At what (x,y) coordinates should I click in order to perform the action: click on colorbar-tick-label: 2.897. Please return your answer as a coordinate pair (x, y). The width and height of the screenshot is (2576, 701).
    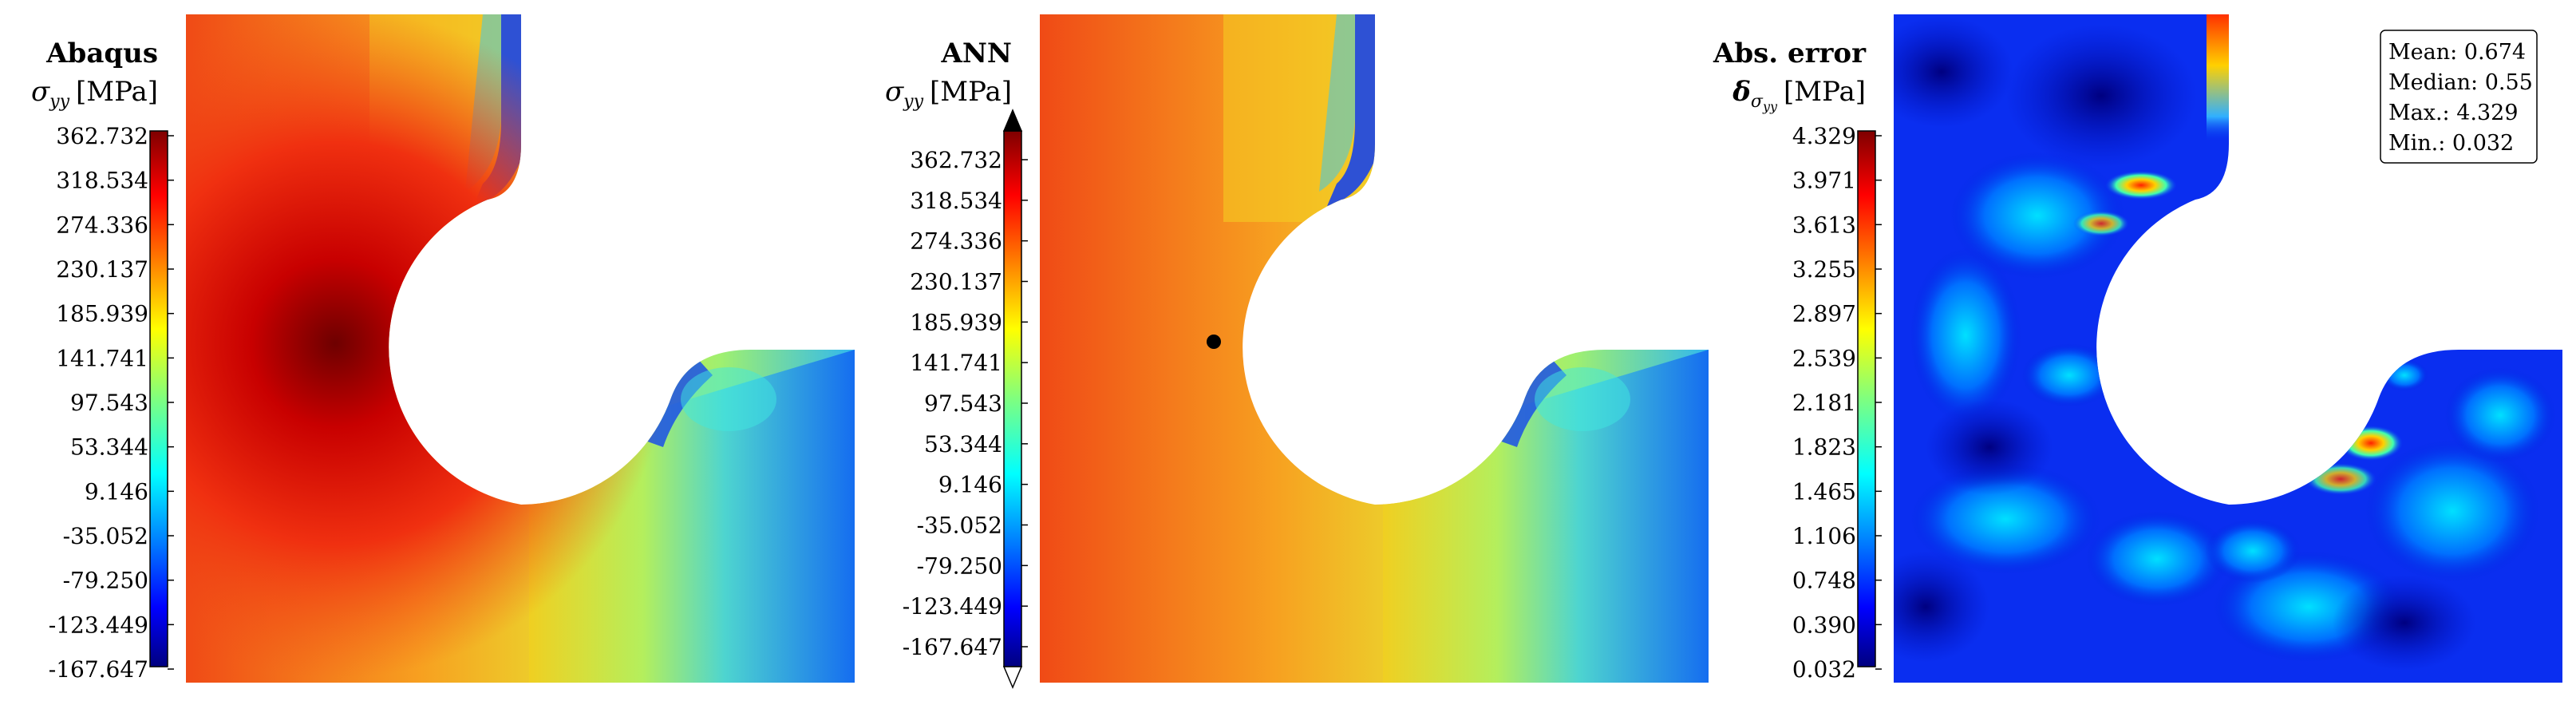
    Looking at the image, I should click on (1824, 314).